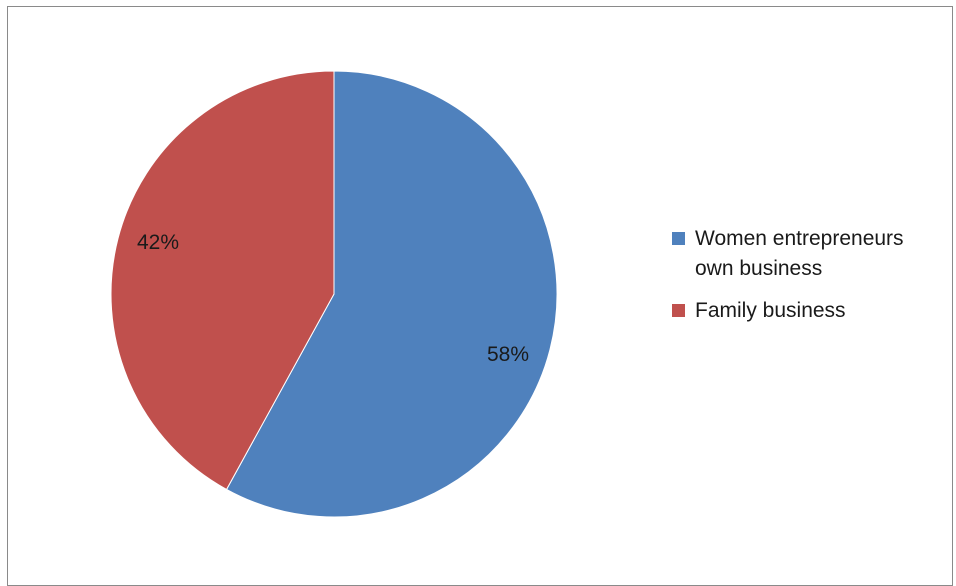 Image resolution: width=956 pixels, height=586 pixels. I want to click on data-label-family-business: 42%, so click(158, 242).